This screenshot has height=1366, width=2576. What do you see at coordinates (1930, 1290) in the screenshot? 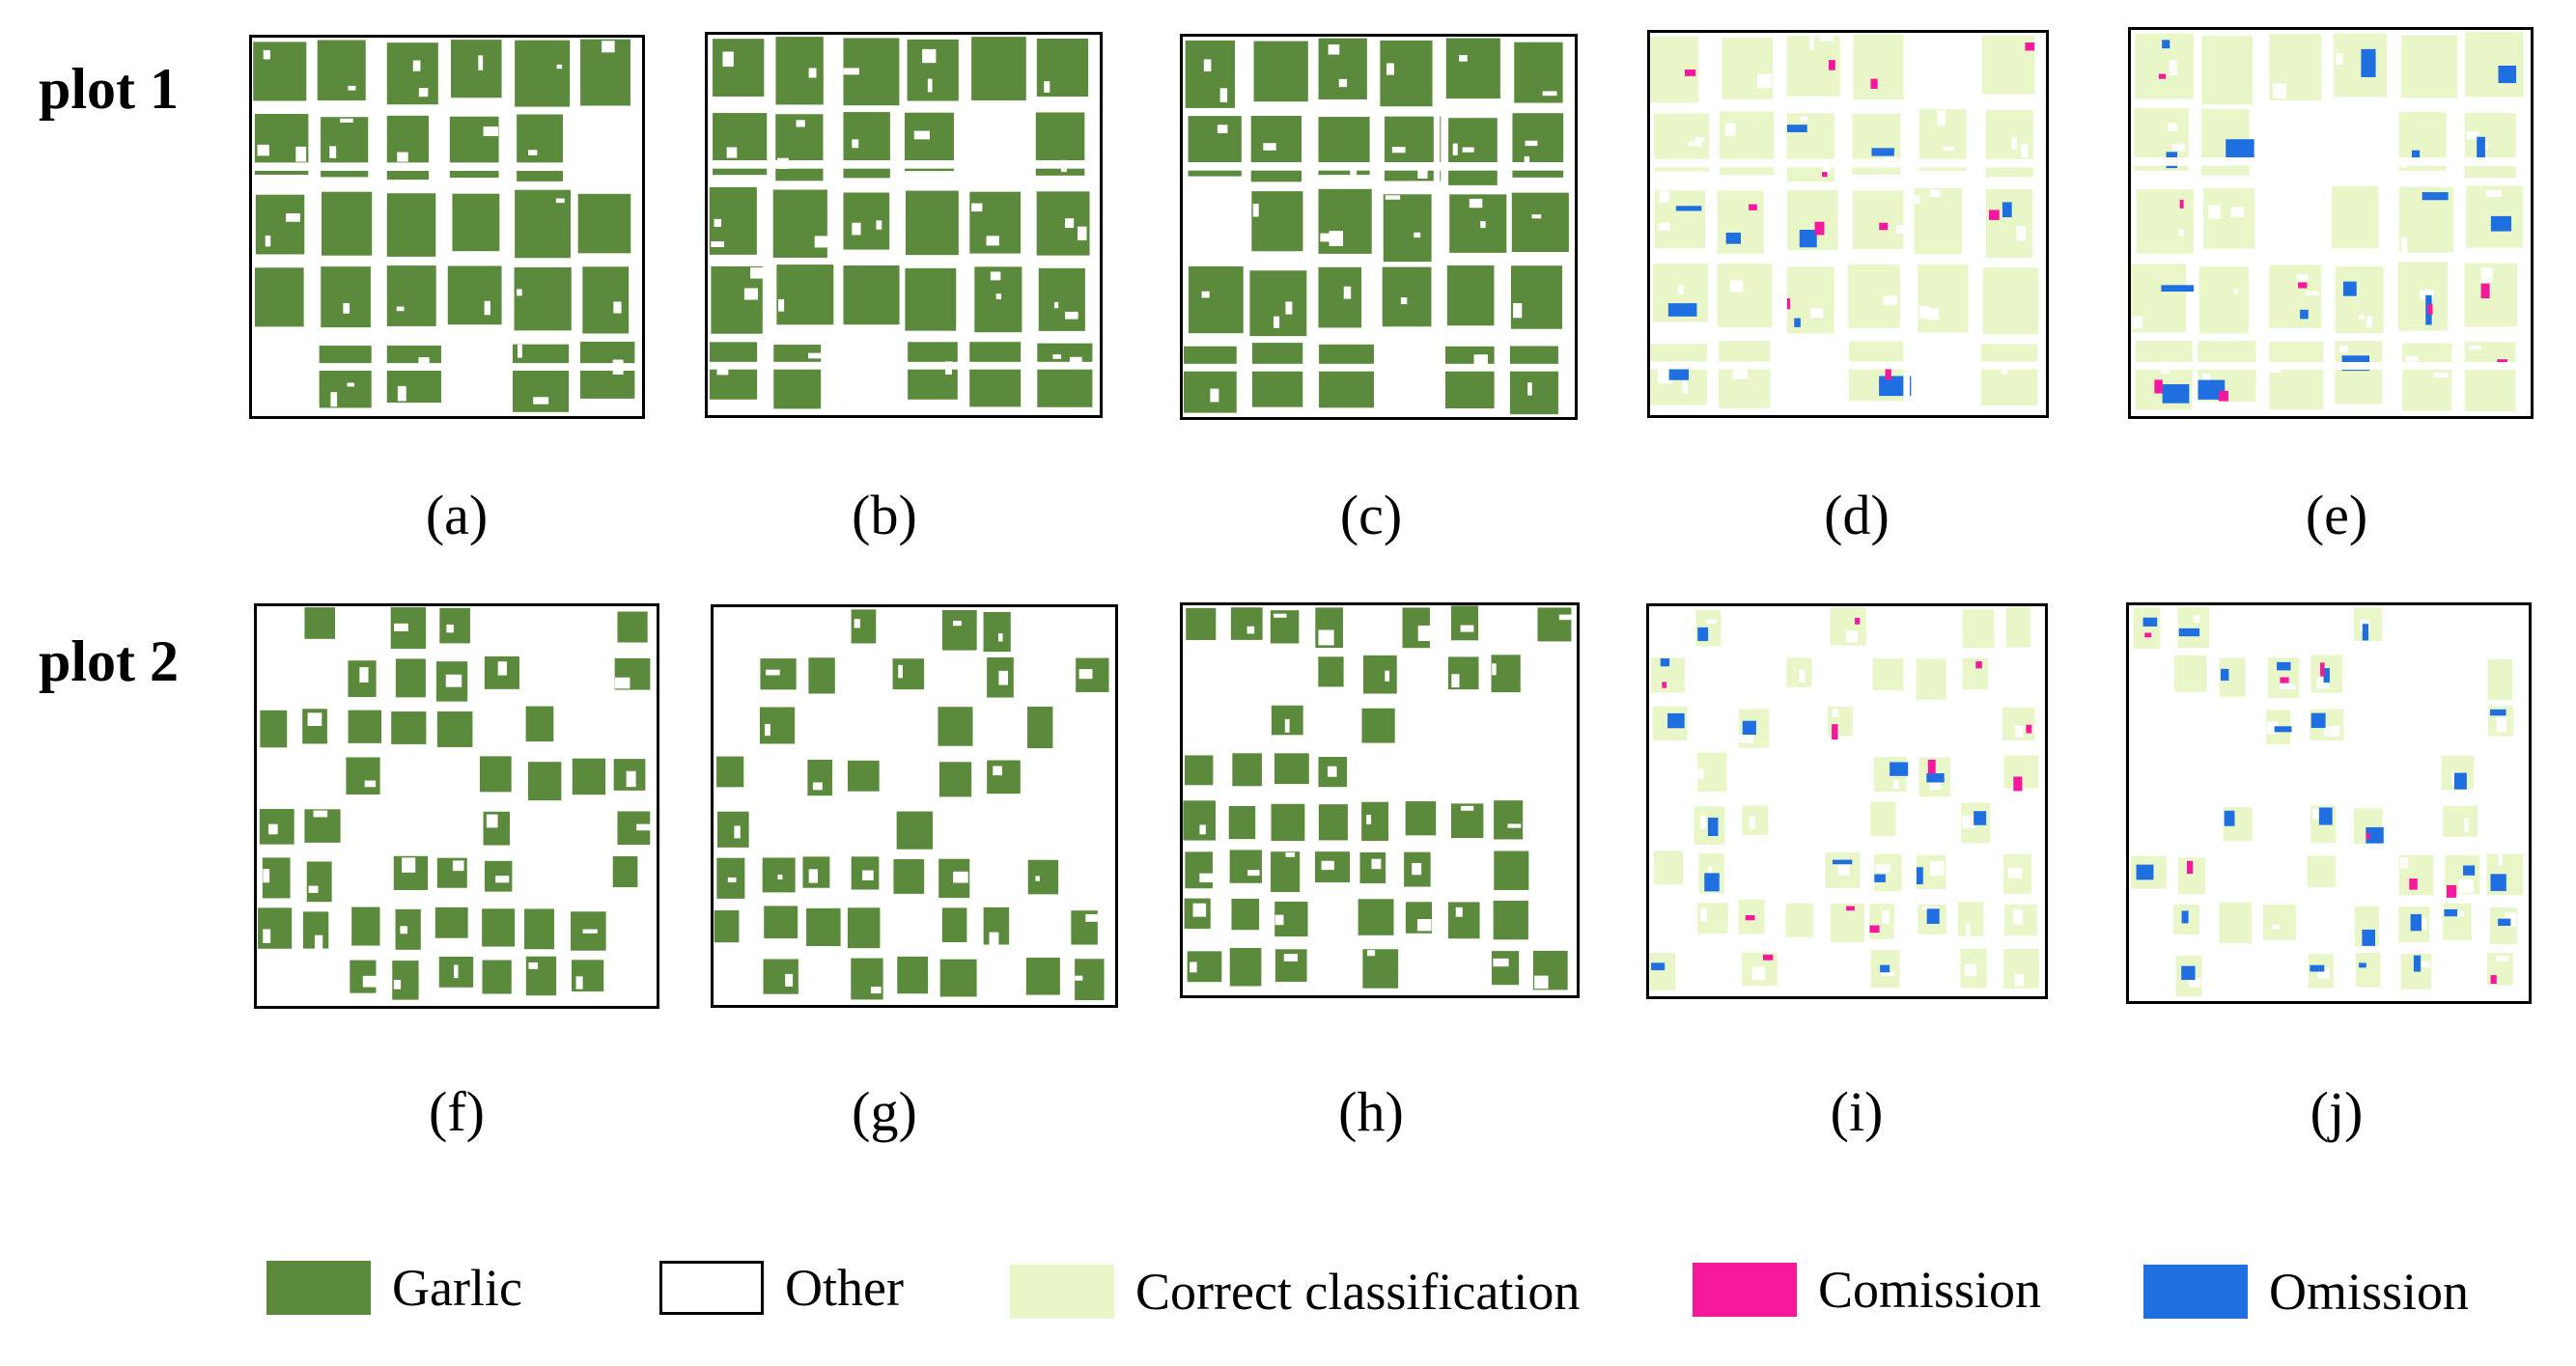
I see `legend-label-comission: Comission` at bounding box center [1930, 1290].